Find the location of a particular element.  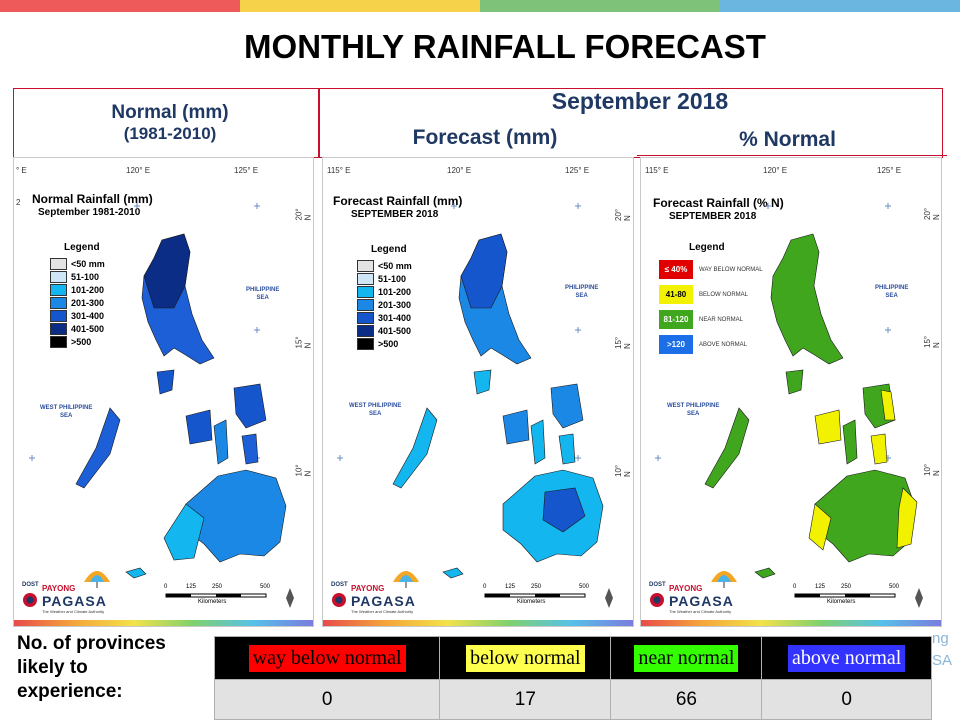

mindanao-center is located at coordinates (564, 510).